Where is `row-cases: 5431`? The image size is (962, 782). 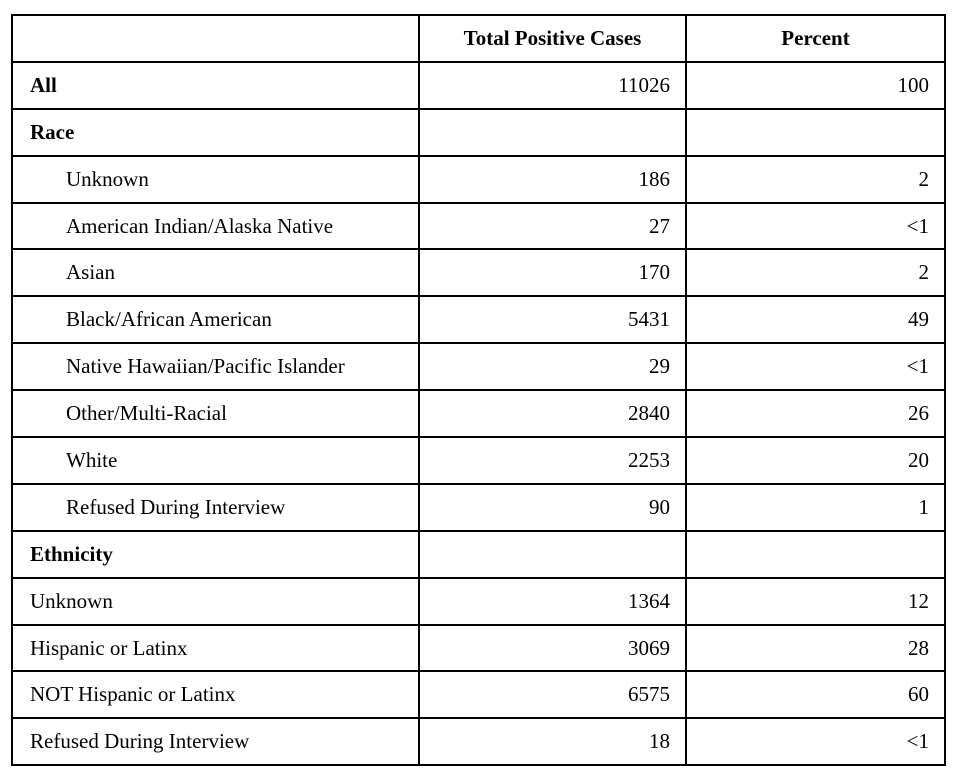 row-cases: 5431 is located at coordinates (552, 320).